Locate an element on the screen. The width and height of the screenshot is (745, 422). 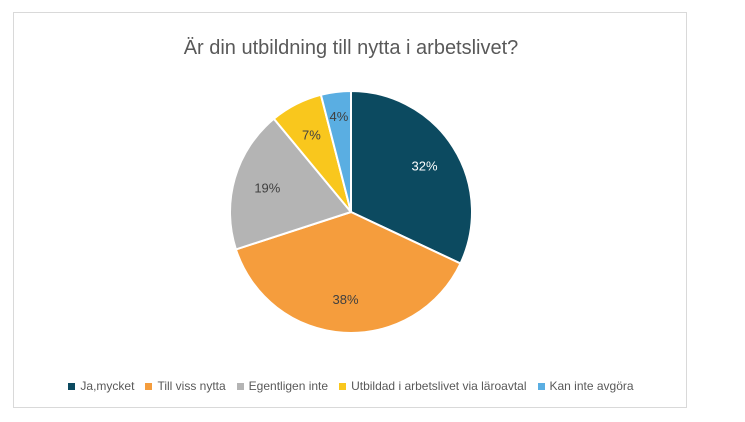
legend-label-5: Kan inte avgöra is located at coordinates (591, 386).